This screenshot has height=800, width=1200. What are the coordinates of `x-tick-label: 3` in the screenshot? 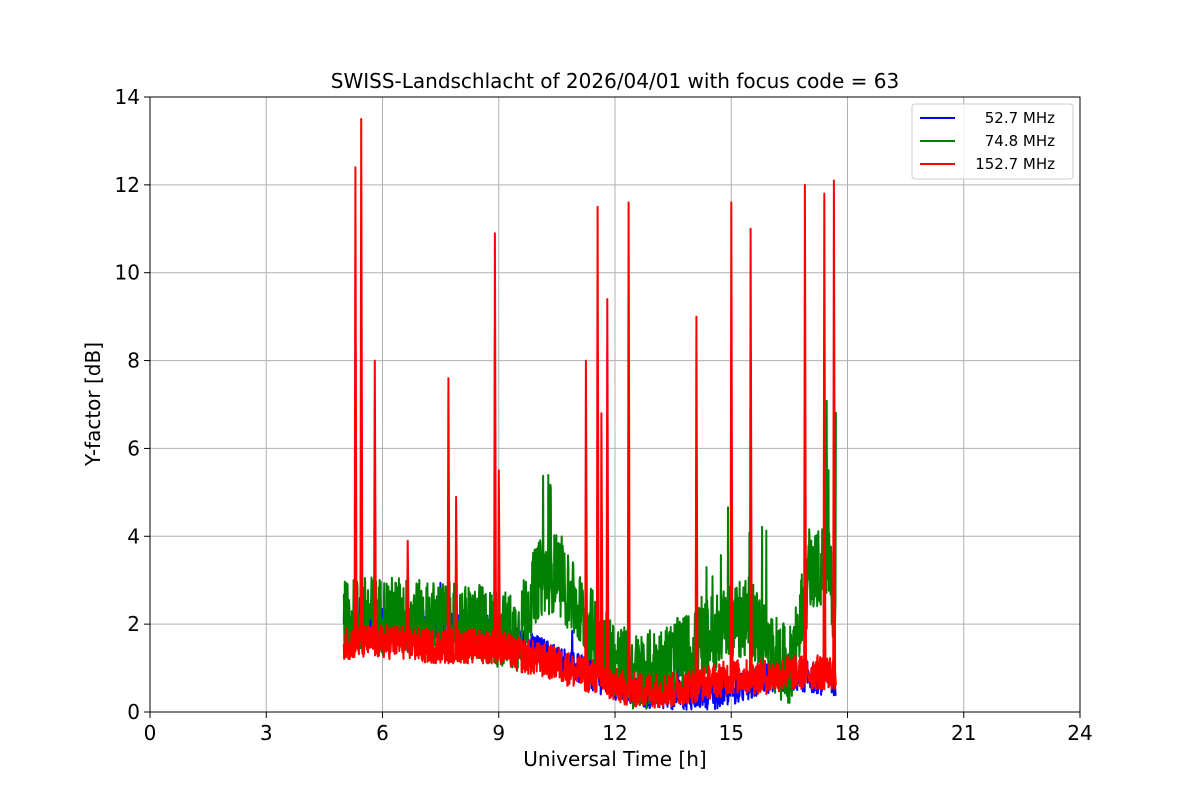 It's located at (266, 733).